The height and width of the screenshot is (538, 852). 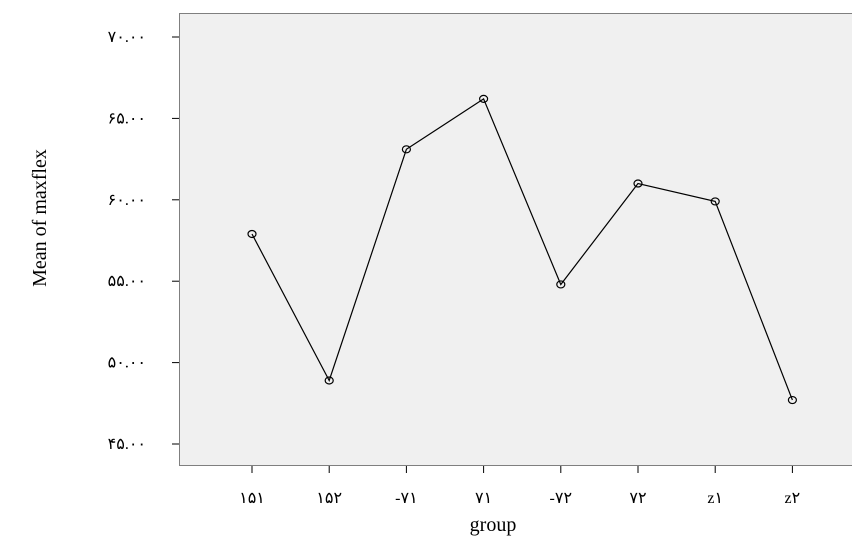 I want to click on x-tick-label: ۷۱, so click(x=483, y=498).